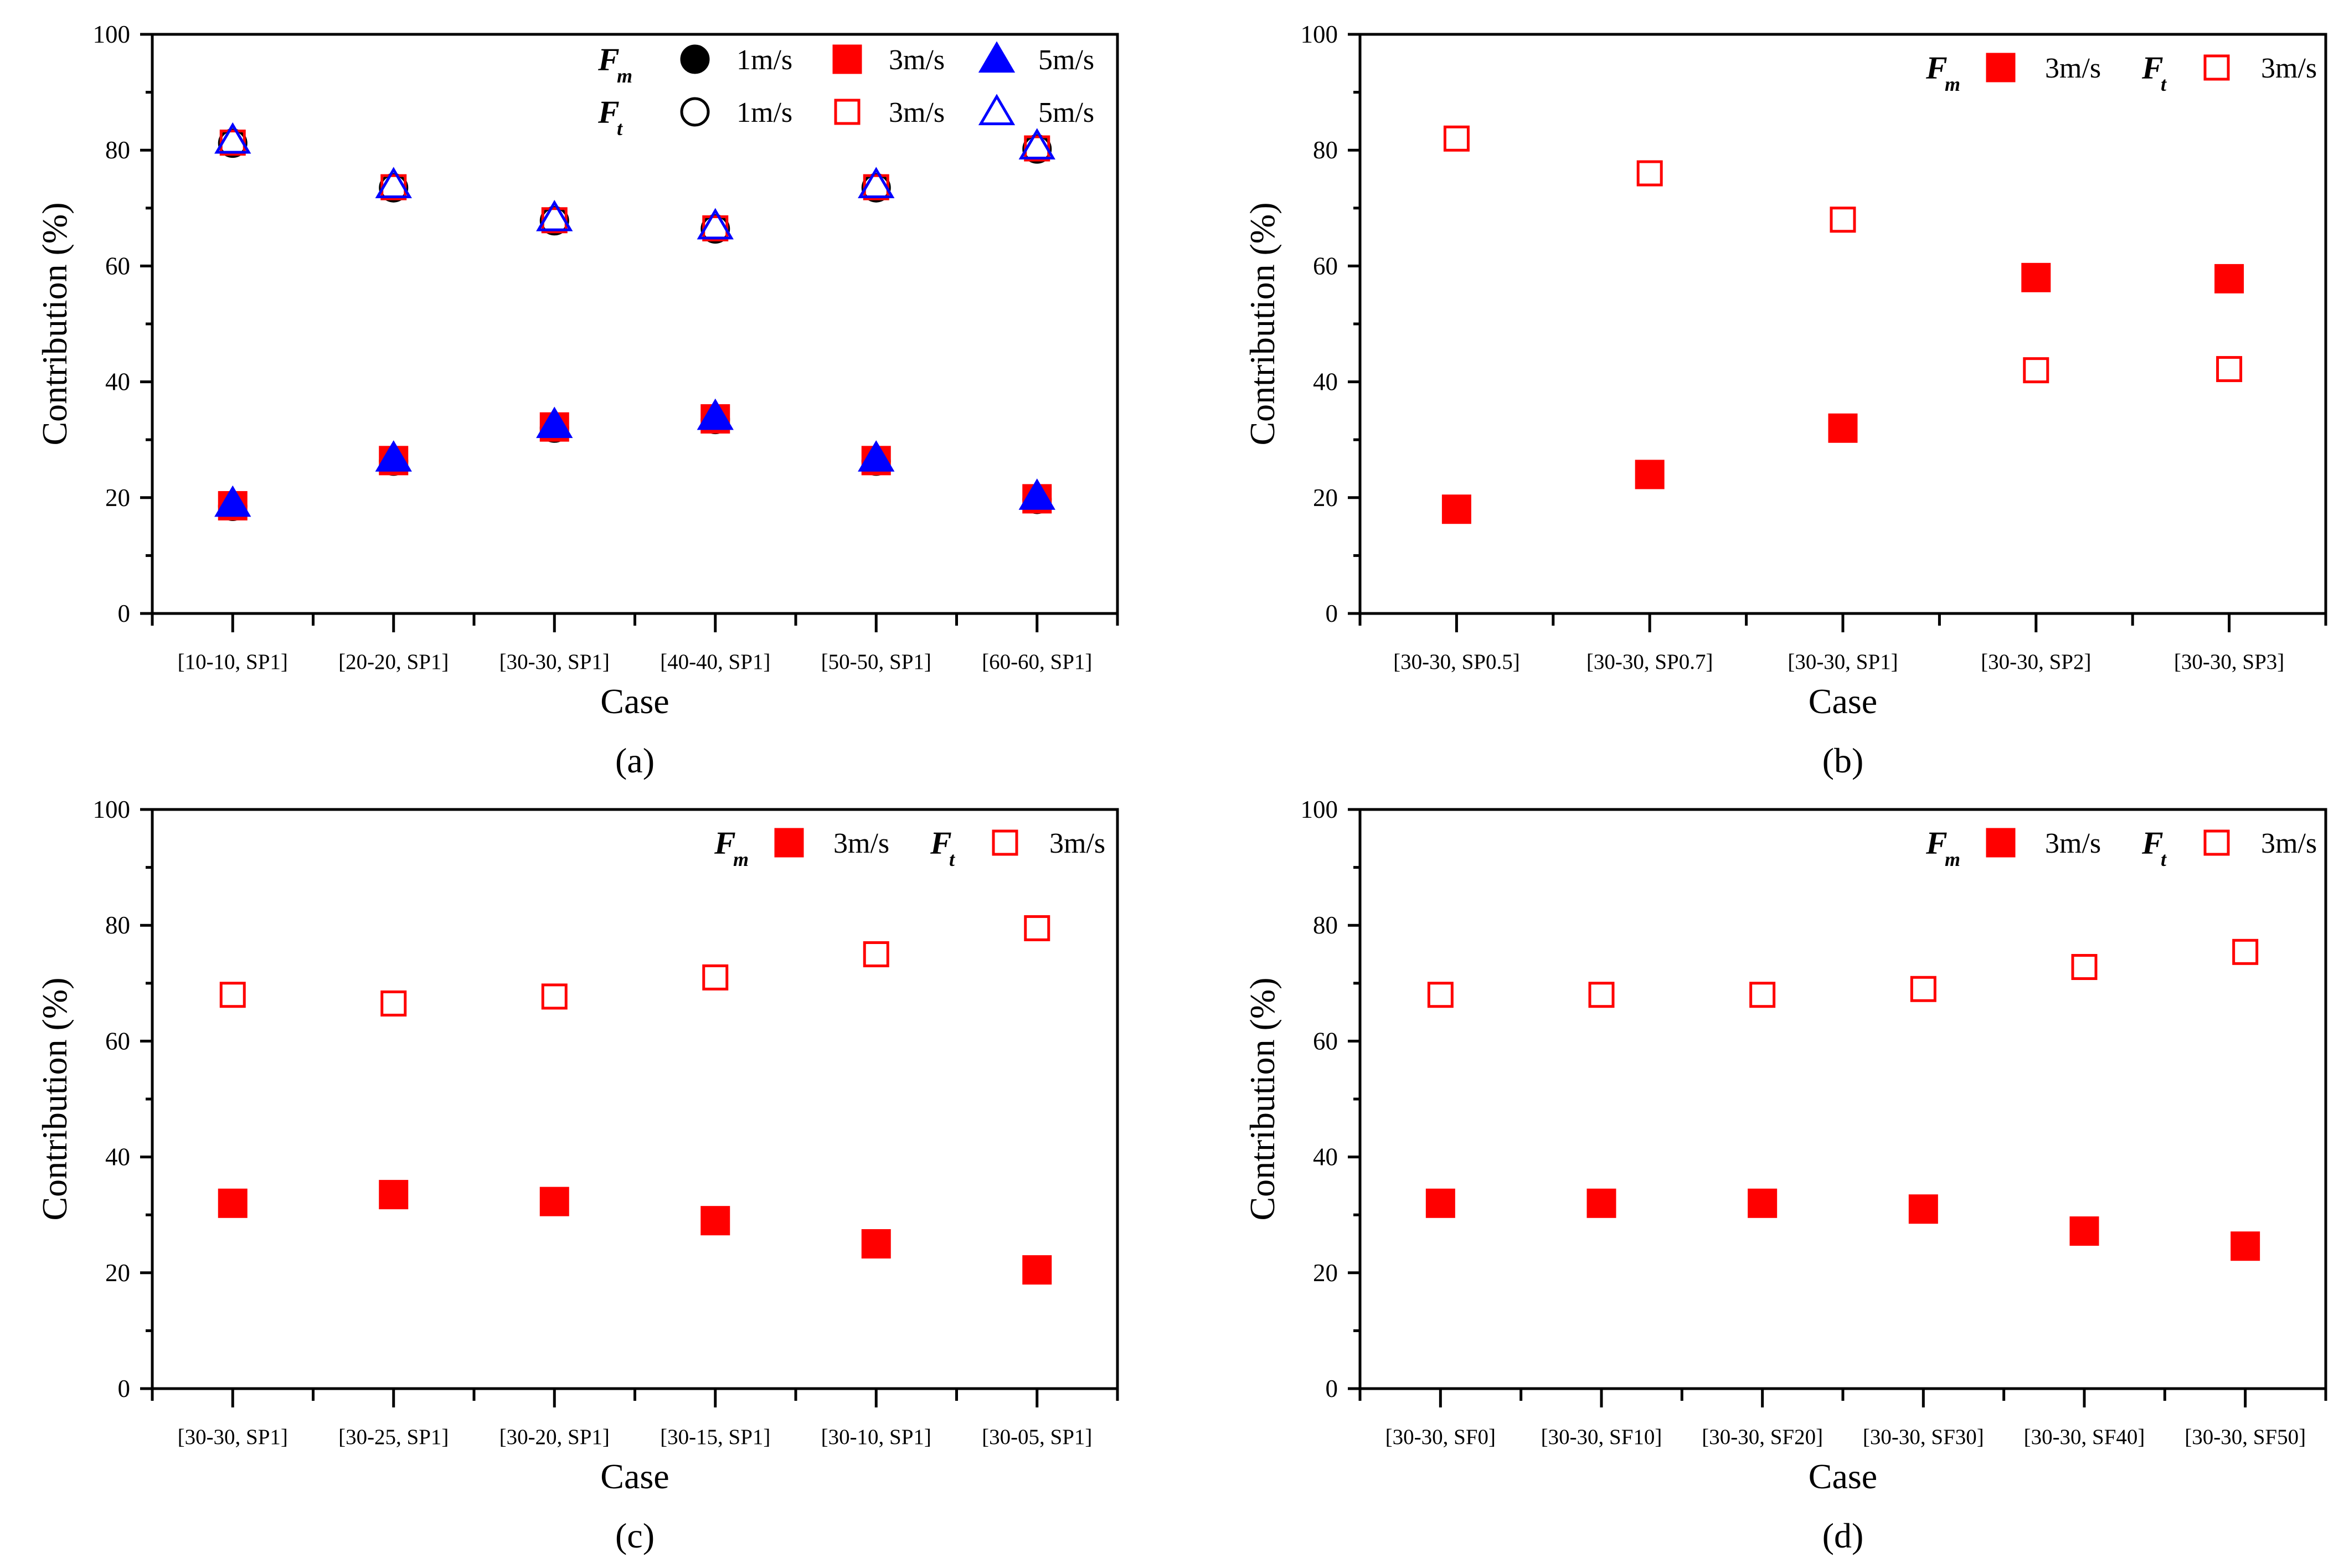 Image resolution: width=2349 pixels, height=1568 pixels. I want to click on x-category-label: [30-30, SP0.7], so click(1649, 662).